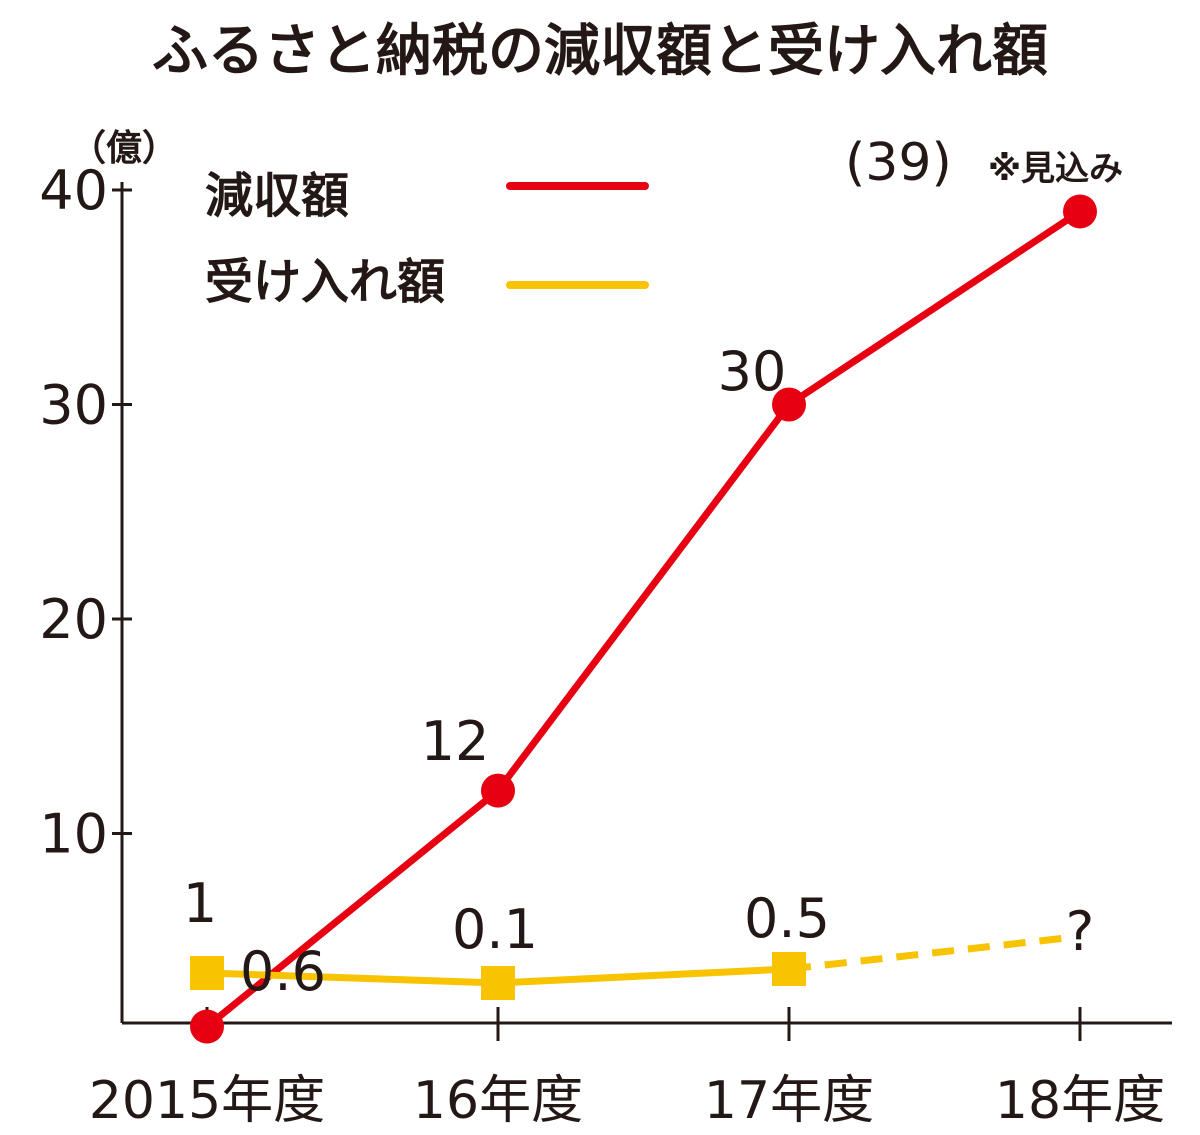 The image size is (1200, 1135). What do you see at coordinates (455, 741) in the screenshot?
I see `data-label-decrease: 12` at bounding box center [455, 741].